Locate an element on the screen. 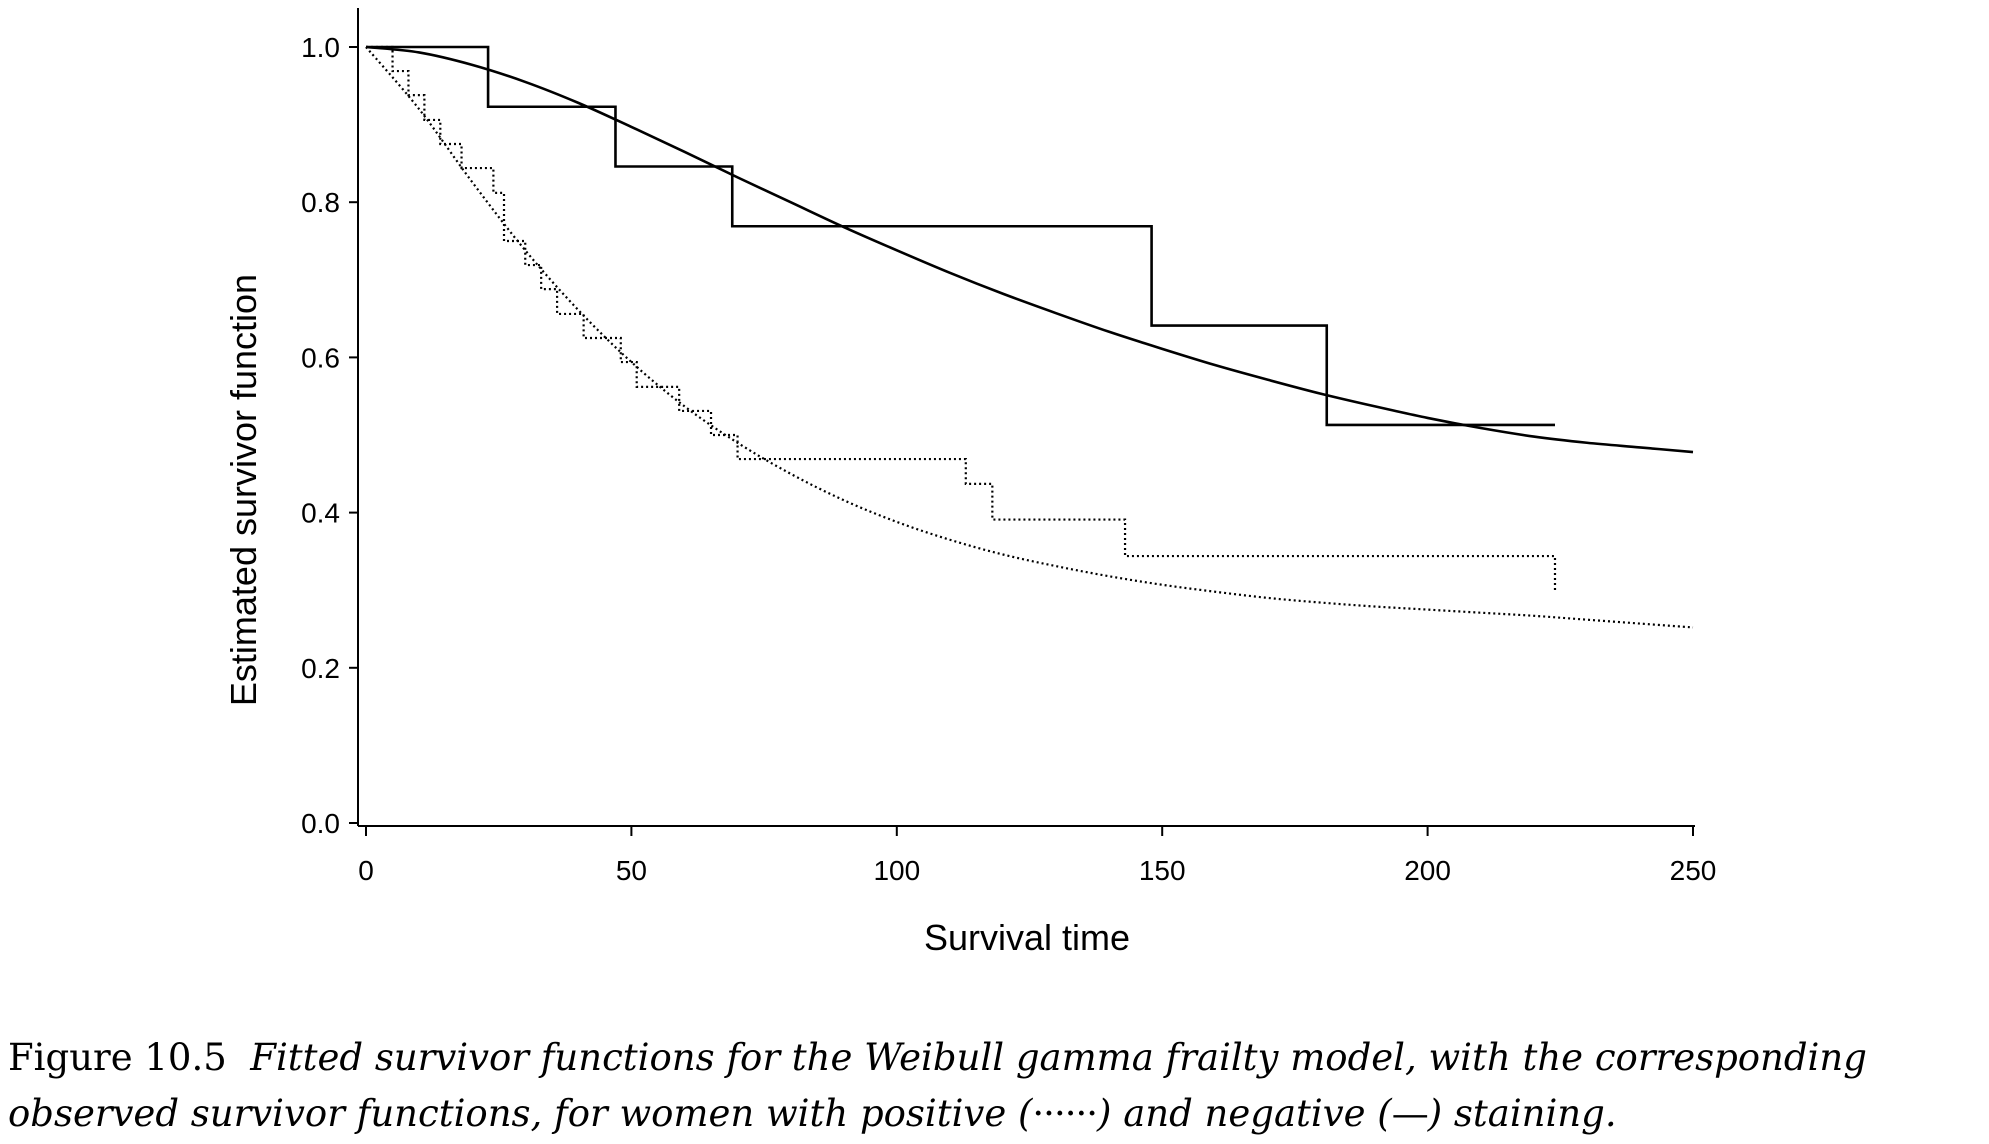 The image size is (1989, 1144). x-tick-label: 0 is located at coordinates (366, 870).